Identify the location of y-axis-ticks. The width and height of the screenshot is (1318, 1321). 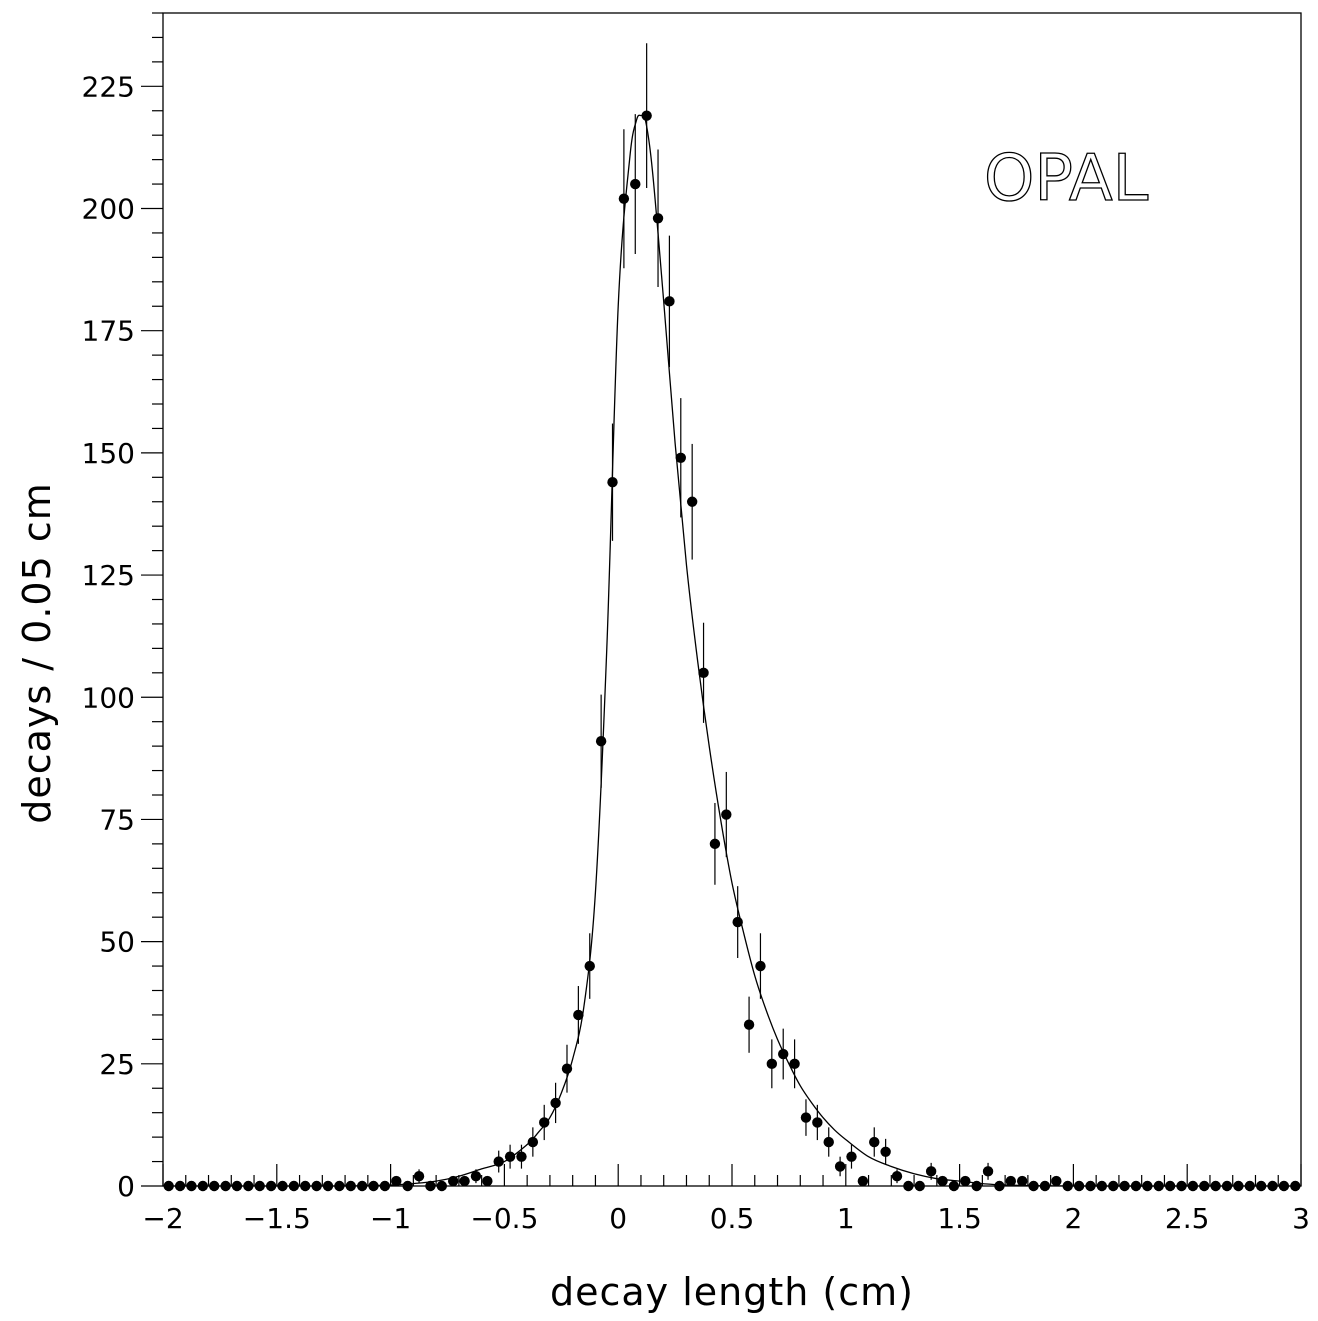
(152, 599).